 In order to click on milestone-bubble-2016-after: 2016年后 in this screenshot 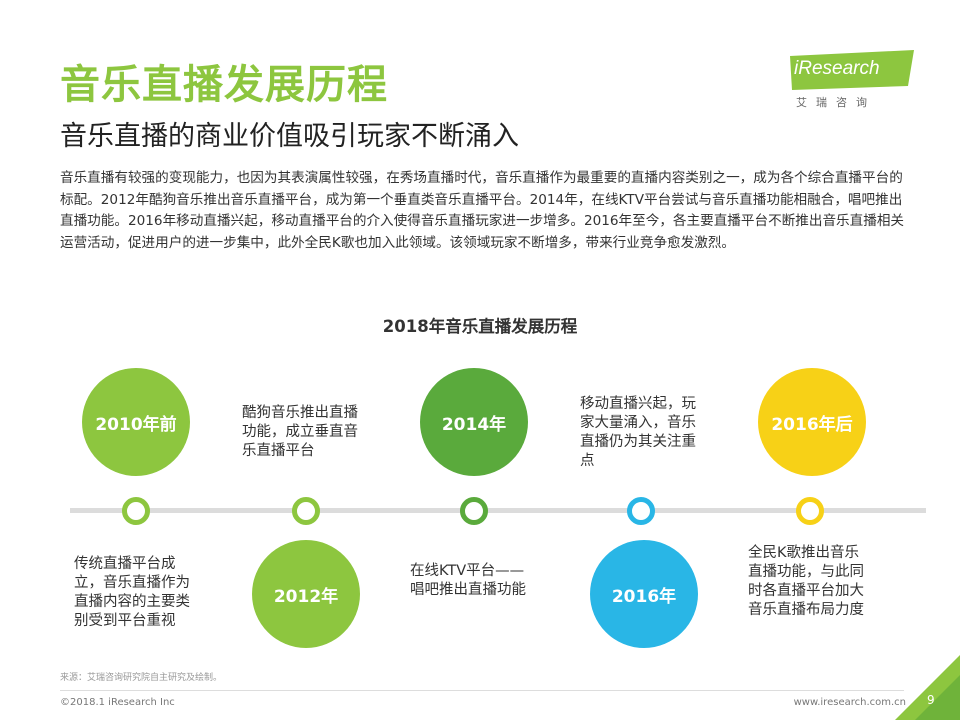, I will do `click(812, 422)`.